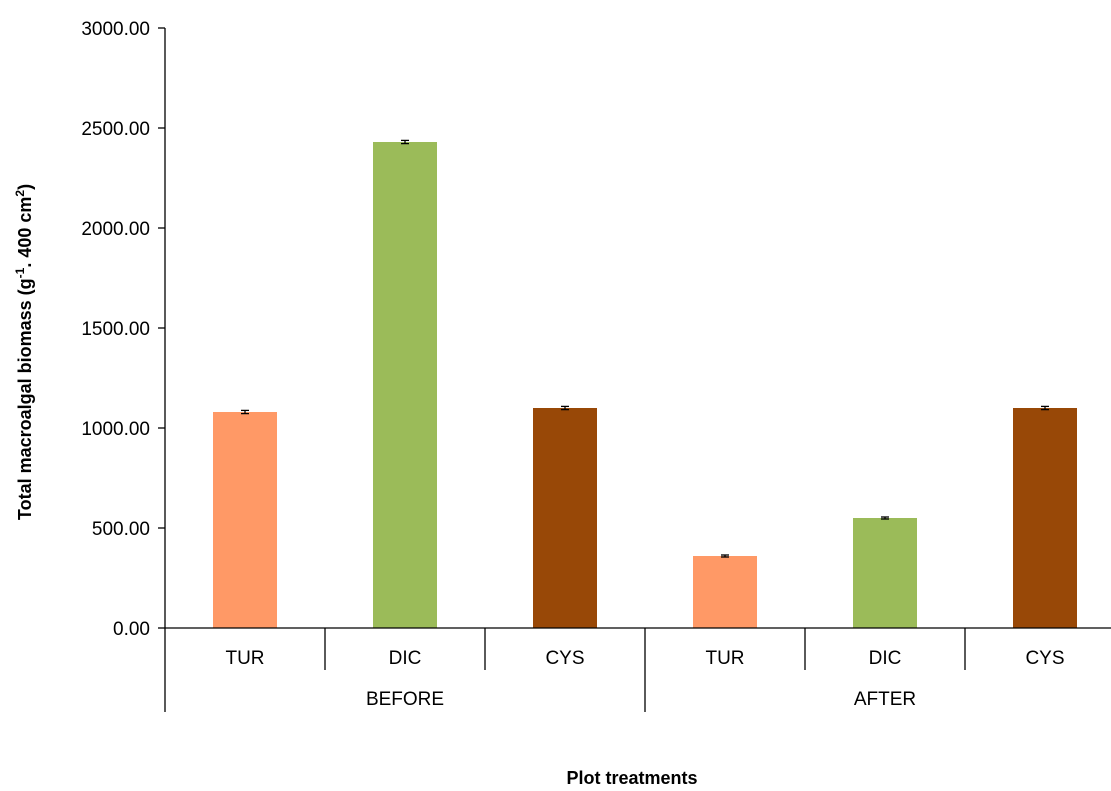  I want to click on bar-after-tur, so click(725, 592).